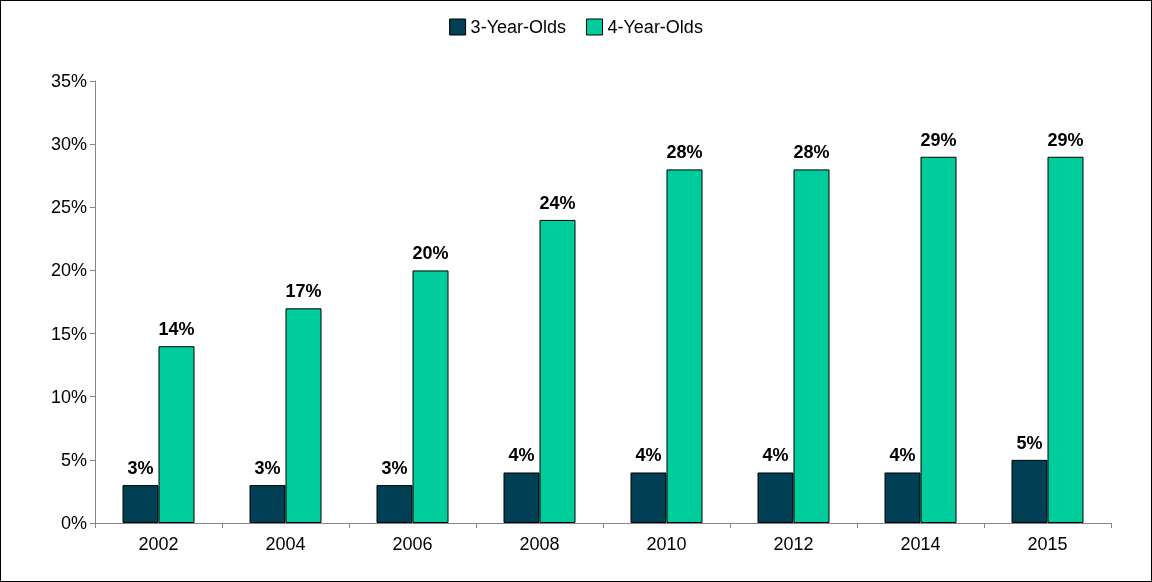 This screenshot has height=582, width=1152. I want to click on y-tick-label: 25%, so click(68, 207).